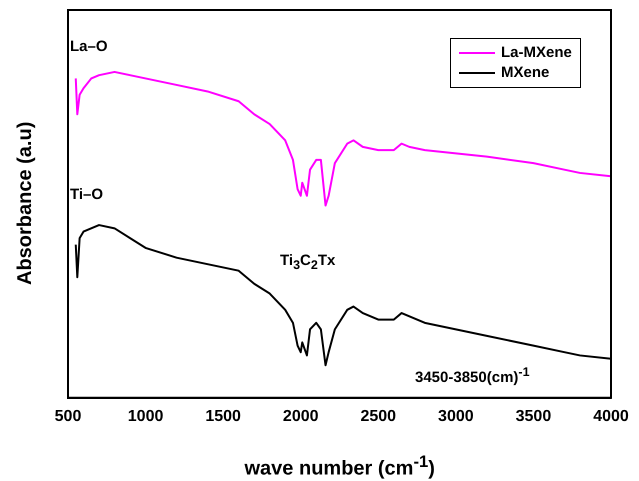  I want to click on x-tick-label: 3500, so click(534, 416).